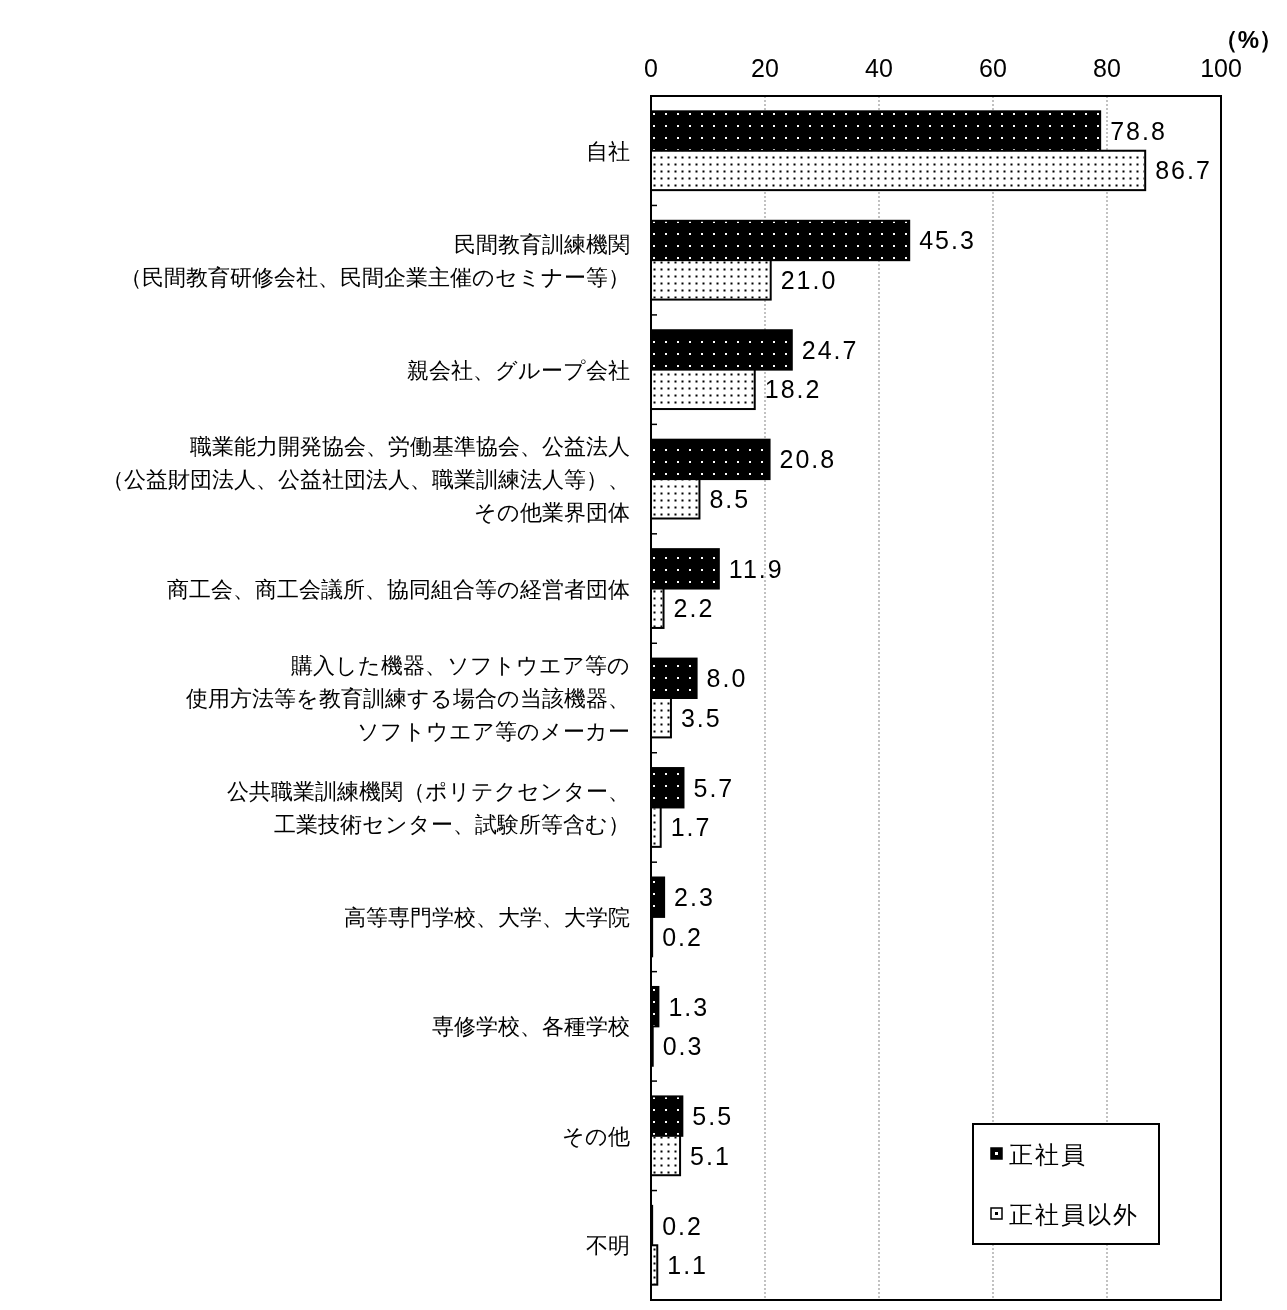  What do you see at coordinates (1183, 170) in the screenshot?
I see `data-label: 86.7` at bounding box center [1183, 170].